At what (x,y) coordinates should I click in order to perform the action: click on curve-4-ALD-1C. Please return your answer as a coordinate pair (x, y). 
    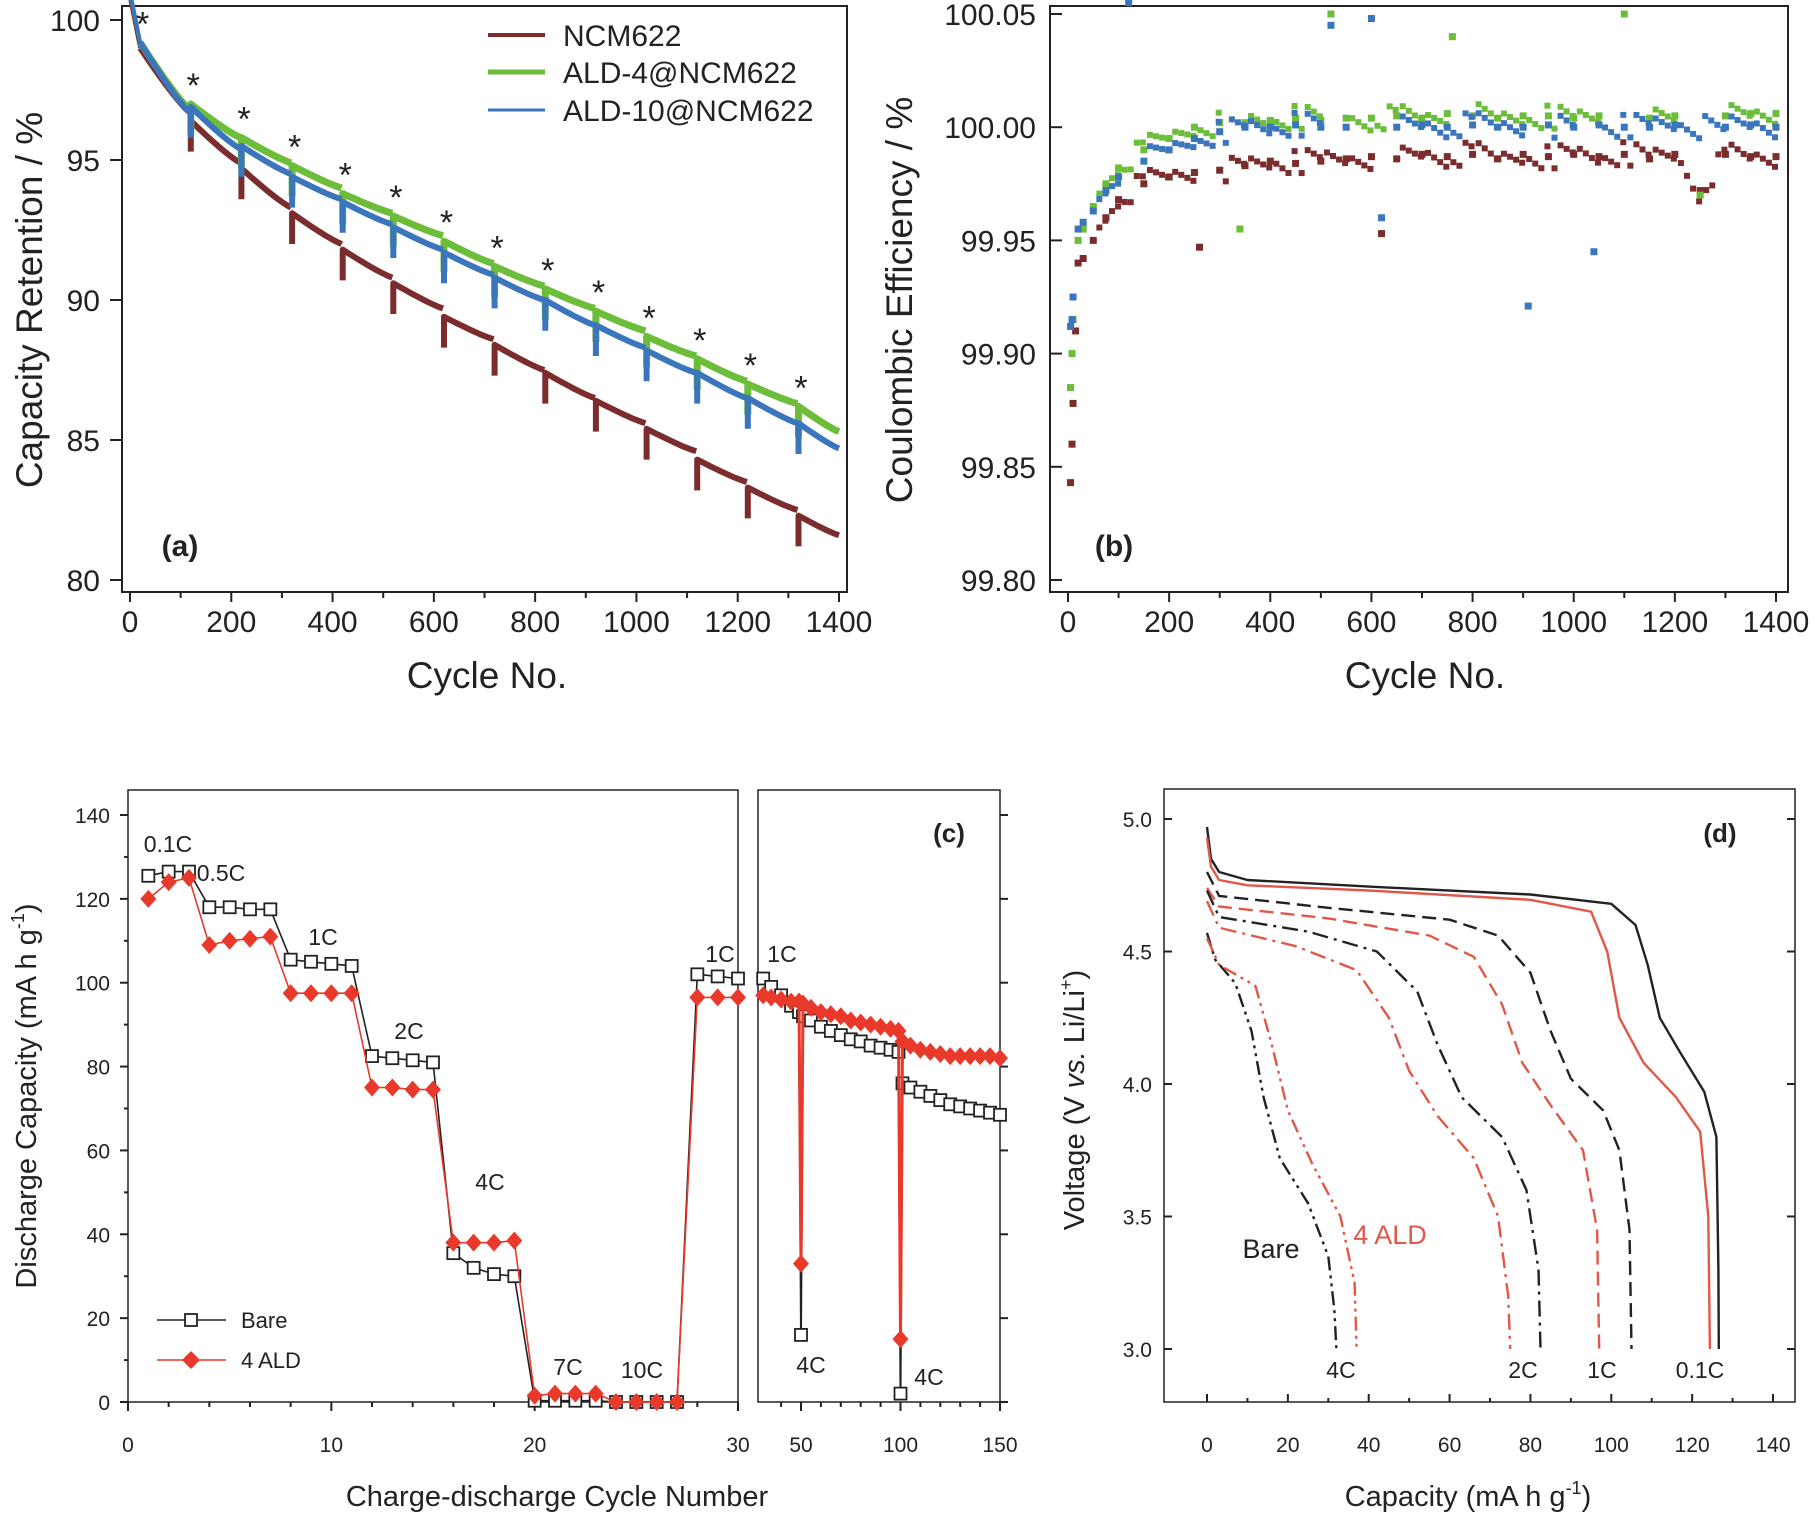
    Looking at the image, I should click on (1403, 1118).